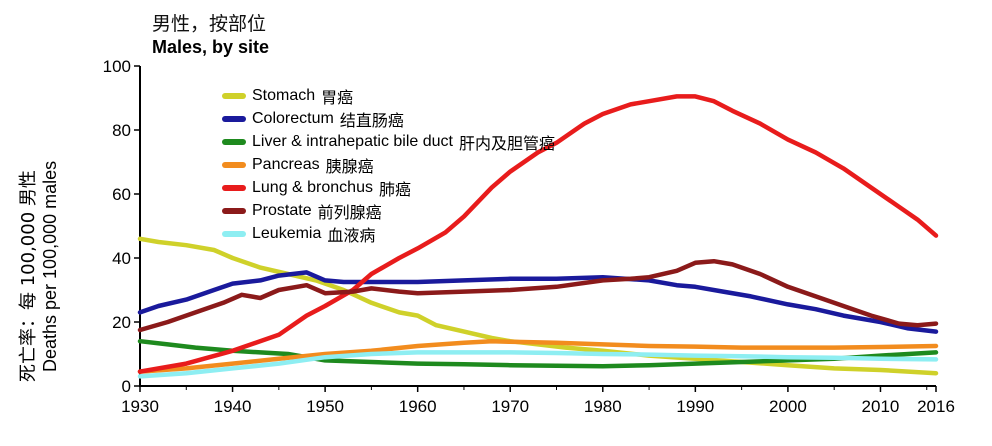 Image resolution: width=992 pixels, height=446 pixels. What do you see at coordinates (287, 233) in the screenshot?
I see `legend-label: Leukemia` at bounding box center [287, 233].